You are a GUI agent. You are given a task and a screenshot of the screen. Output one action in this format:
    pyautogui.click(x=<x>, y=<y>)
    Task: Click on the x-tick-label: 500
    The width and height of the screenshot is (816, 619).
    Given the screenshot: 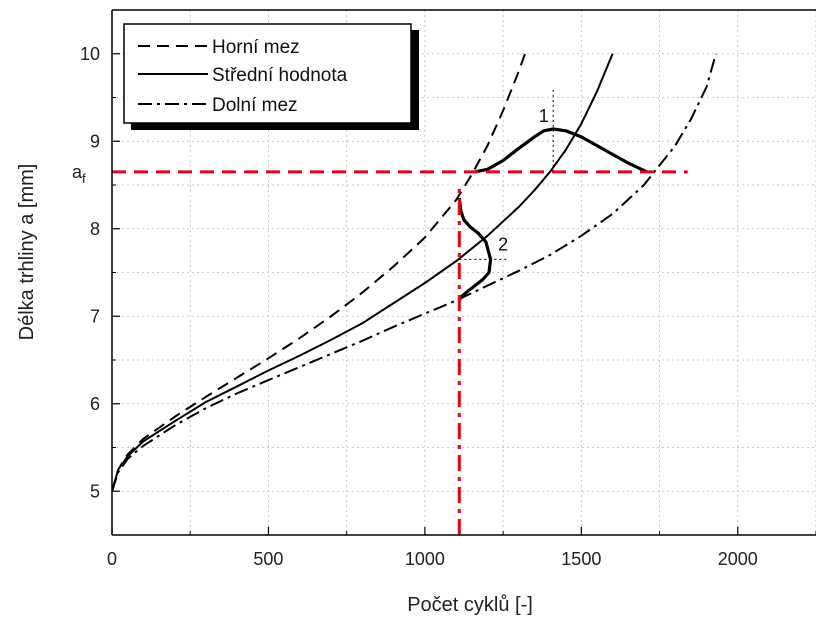 What is the action you would take?
    pyautogui.click(x=268, y=559)
    